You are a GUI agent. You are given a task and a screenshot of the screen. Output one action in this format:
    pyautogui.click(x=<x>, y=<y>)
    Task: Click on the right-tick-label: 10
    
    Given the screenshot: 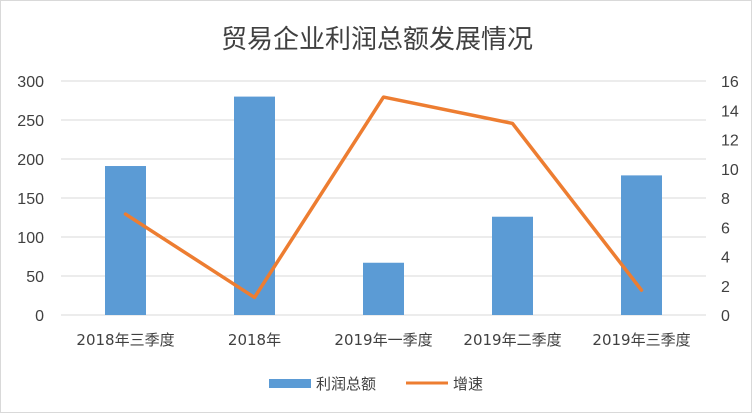 What is the action you would take?
    pyautogui.click(x=730, y=170)
    